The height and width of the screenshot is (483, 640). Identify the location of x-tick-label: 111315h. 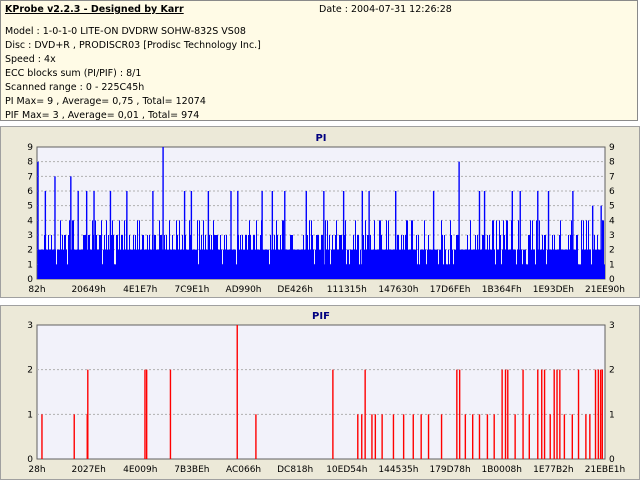
(347, 290).